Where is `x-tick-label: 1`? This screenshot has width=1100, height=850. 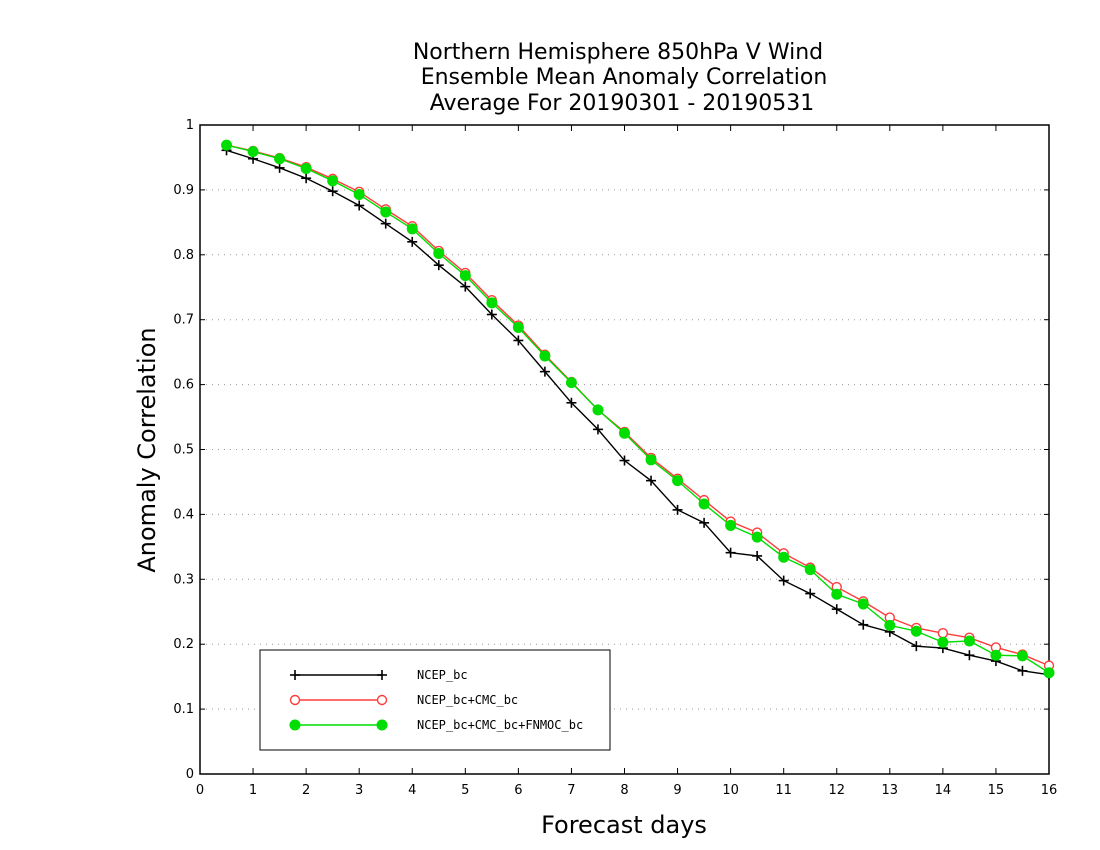
x-tick-label: 1 is located at coordinates (253, 790).